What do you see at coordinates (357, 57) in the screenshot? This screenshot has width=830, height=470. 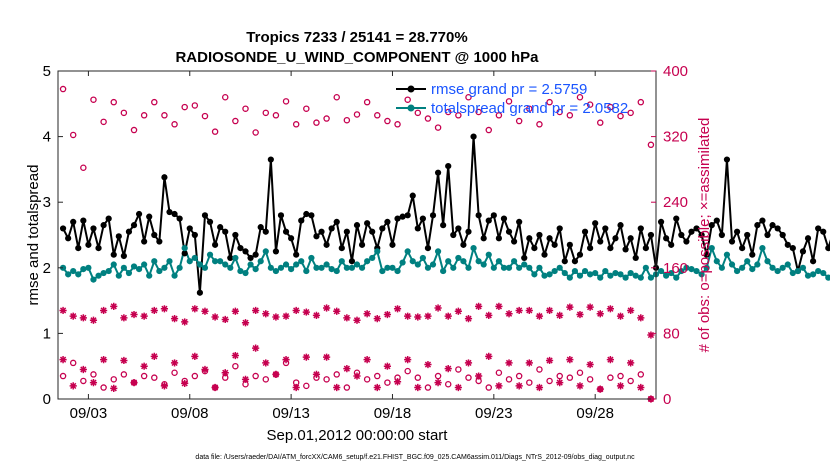 I see `title-line-2: RADIOSONDE_U_WIND_COMPONENT @ 1000 hPa` at bounding box center [357, 57].